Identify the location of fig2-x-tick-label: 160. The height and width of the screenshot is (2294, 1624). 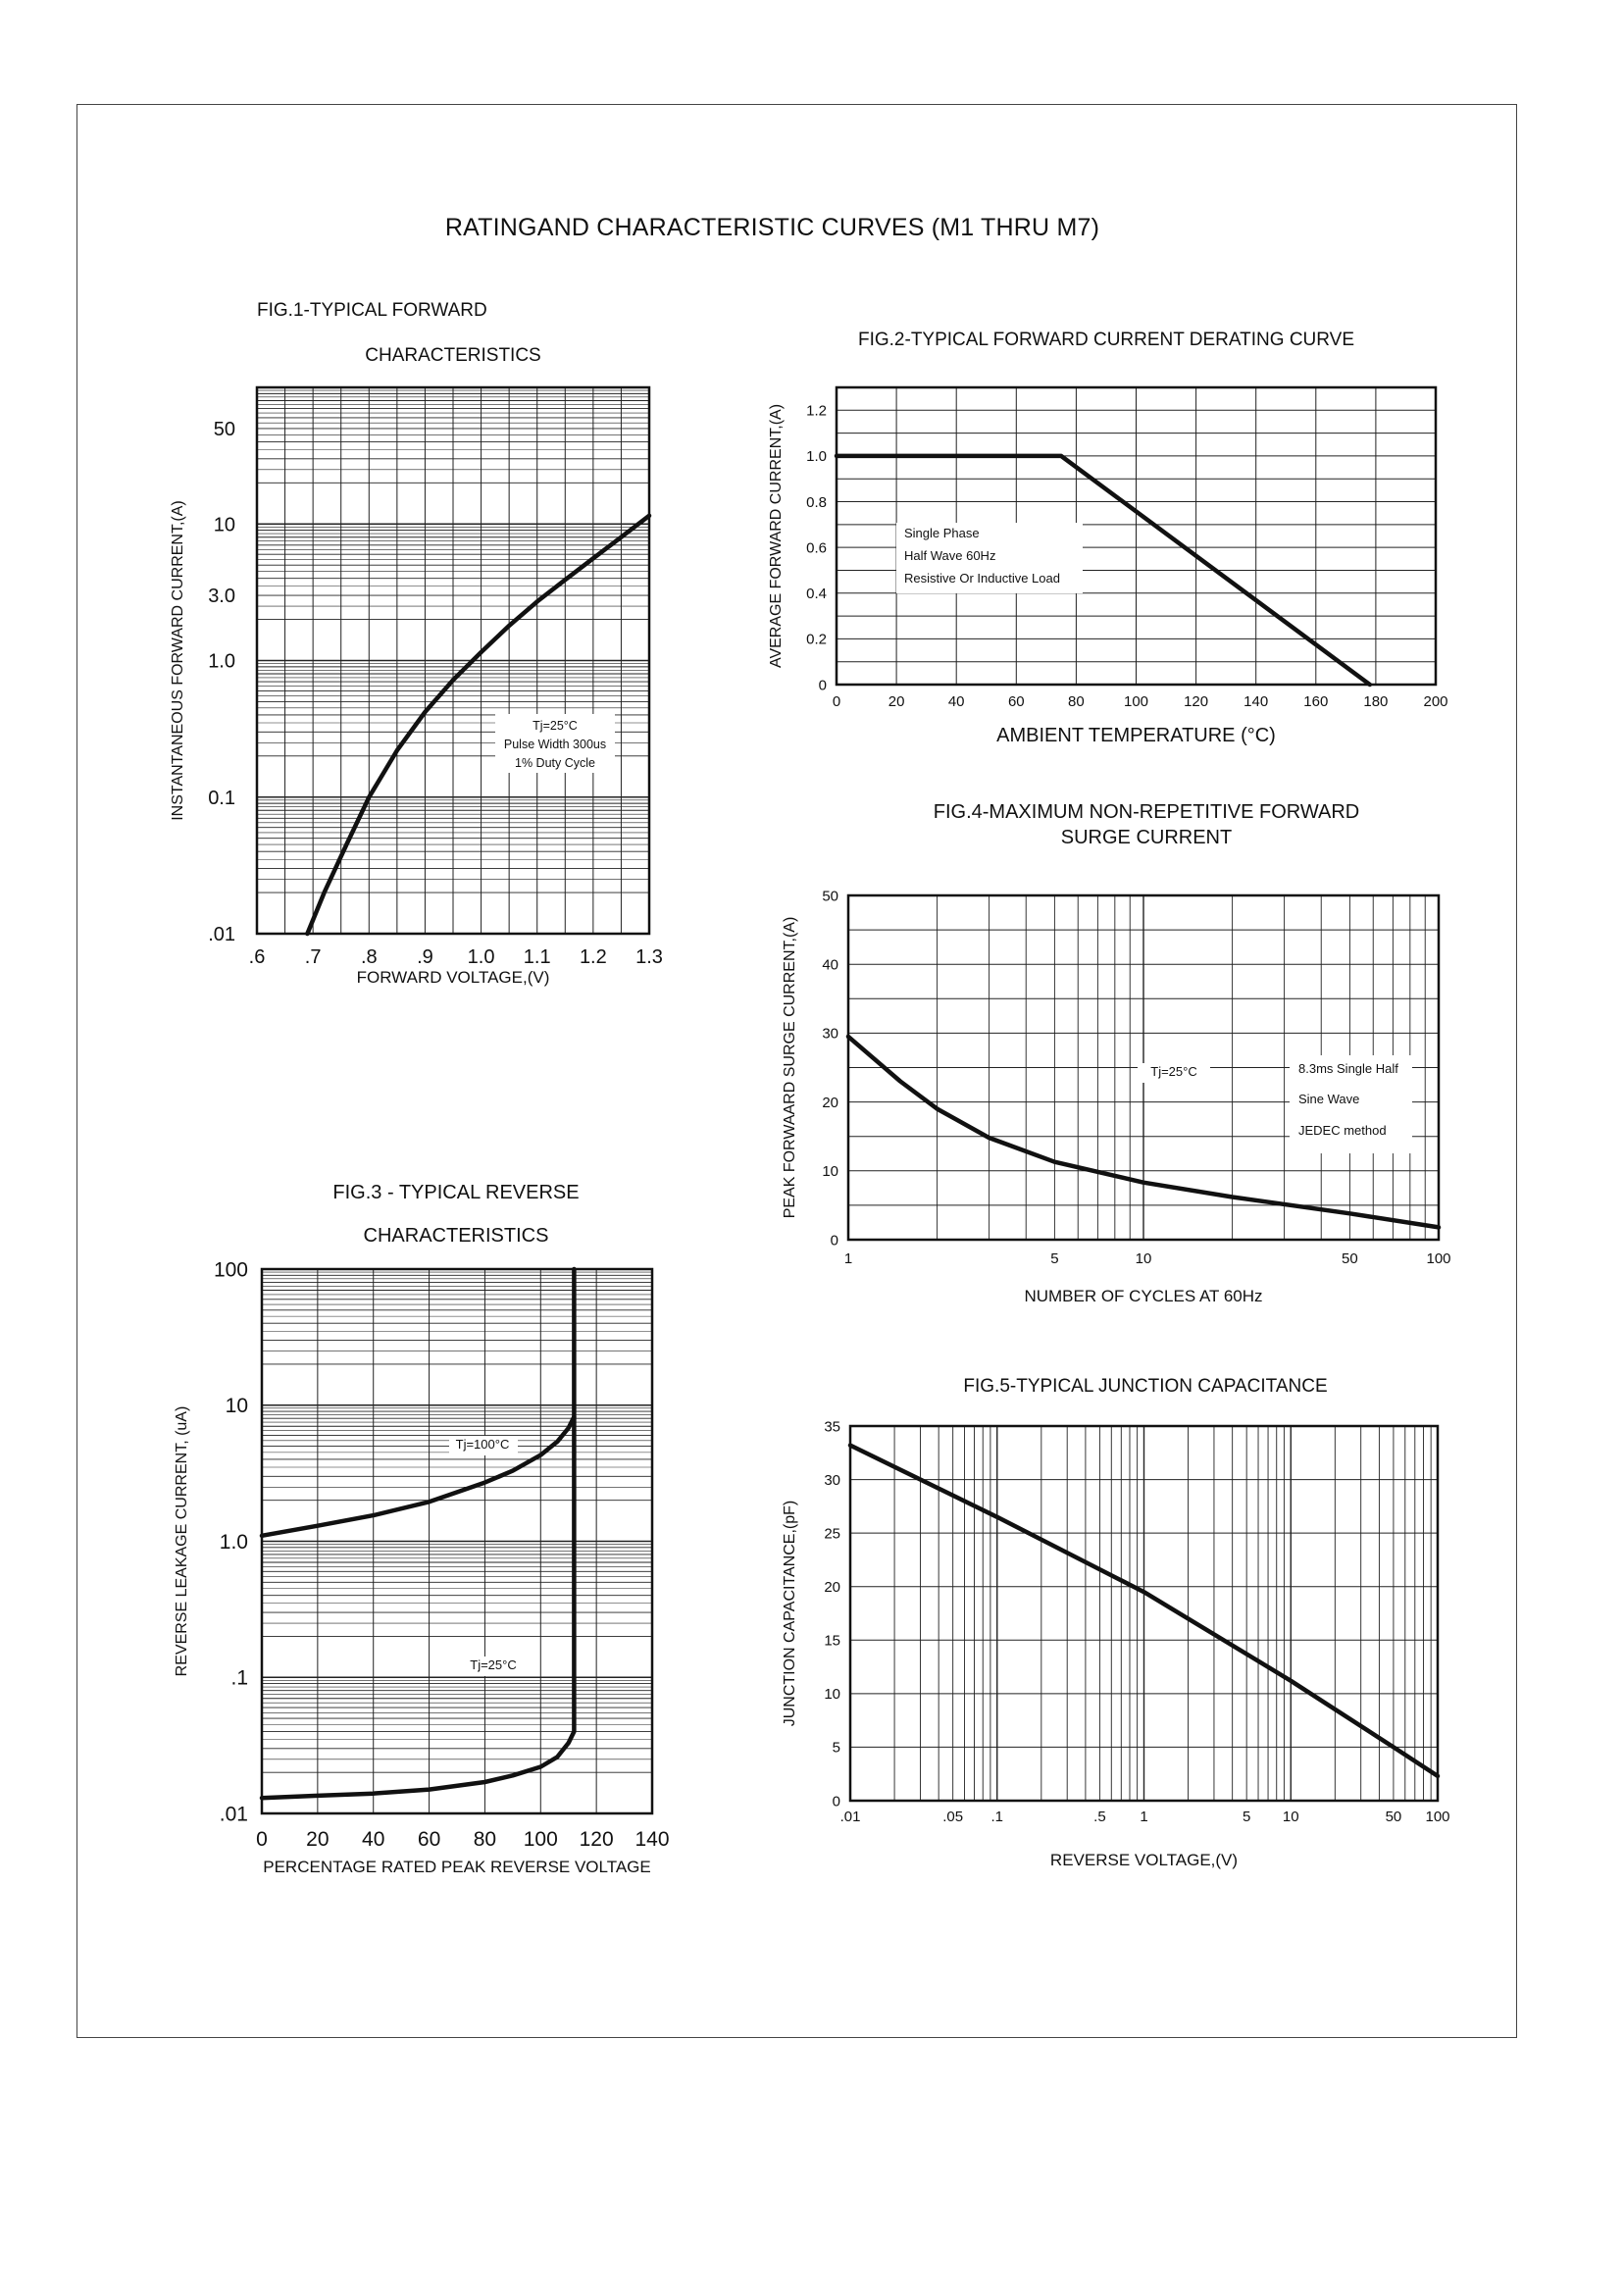
(1315, 701).